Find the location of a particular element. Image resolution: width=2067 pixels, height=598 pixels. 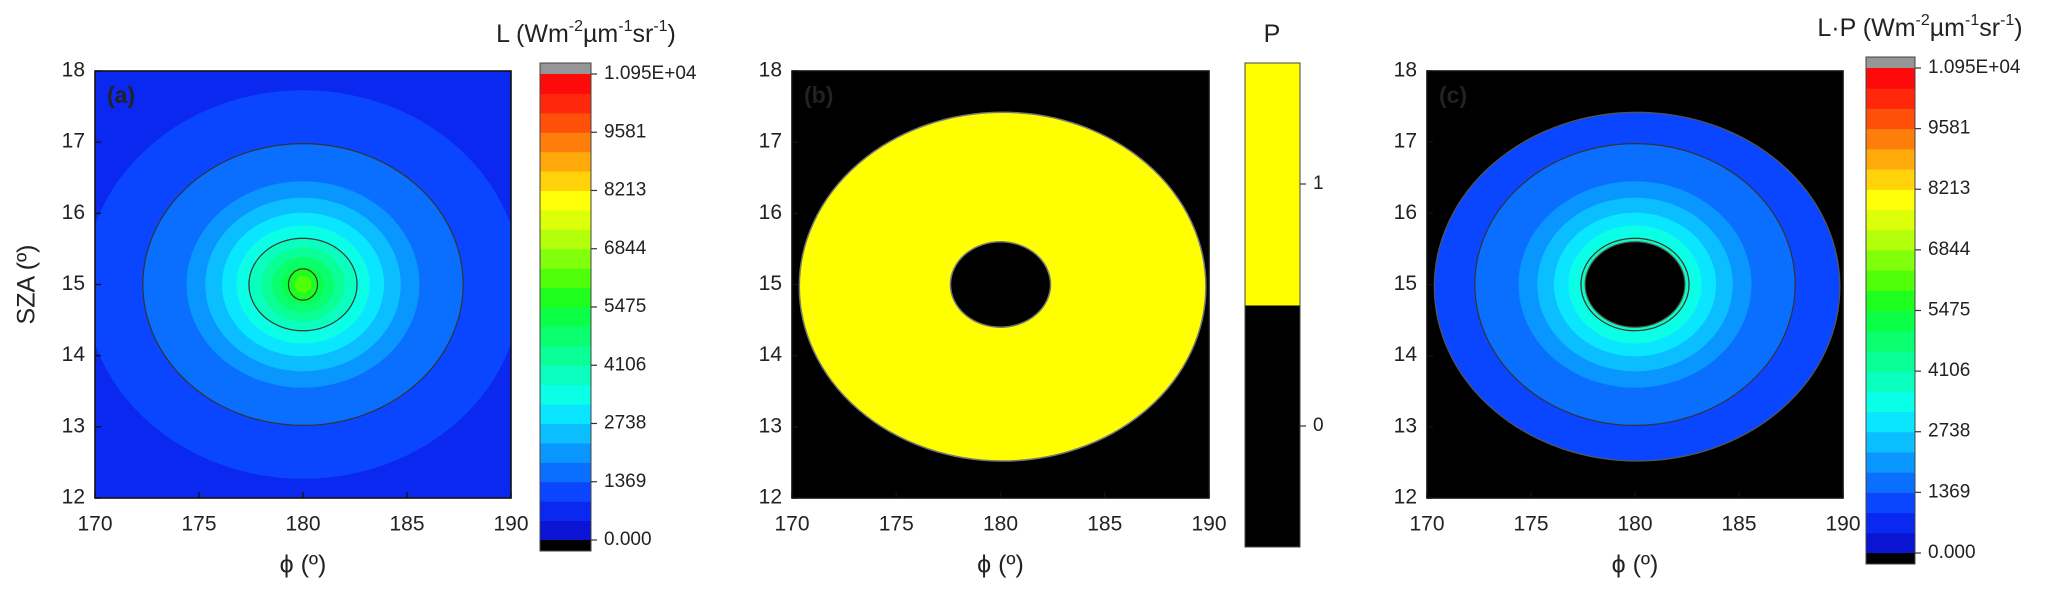

contour-band is located at coordinates (303, 284).